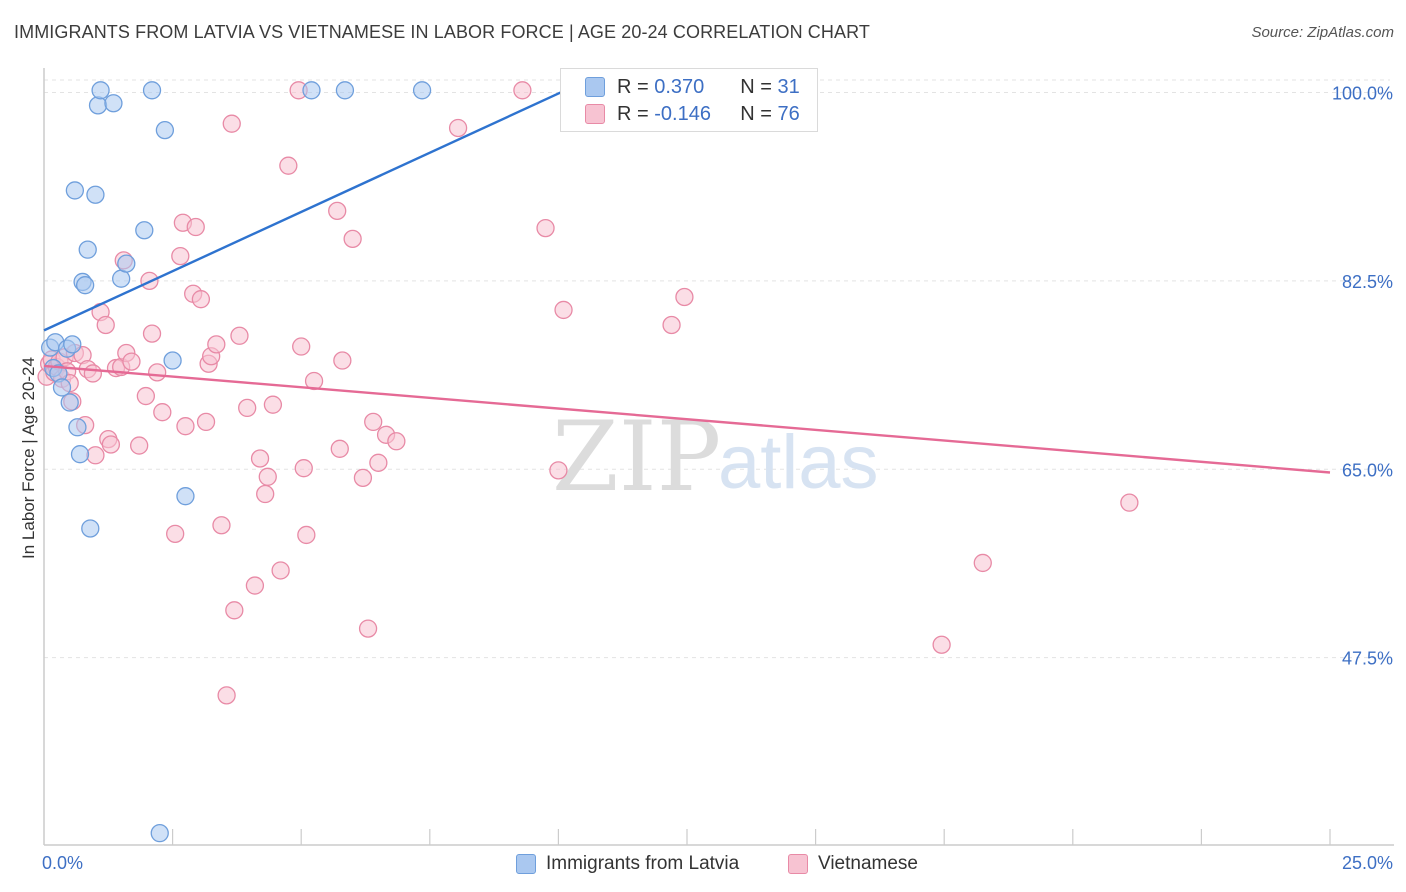  Describe the element at coordinates (689, 100) in the screenshot. I see `correlation-legend: R = 0.370 N = 31 R = -0.146 N = 76` at that location.